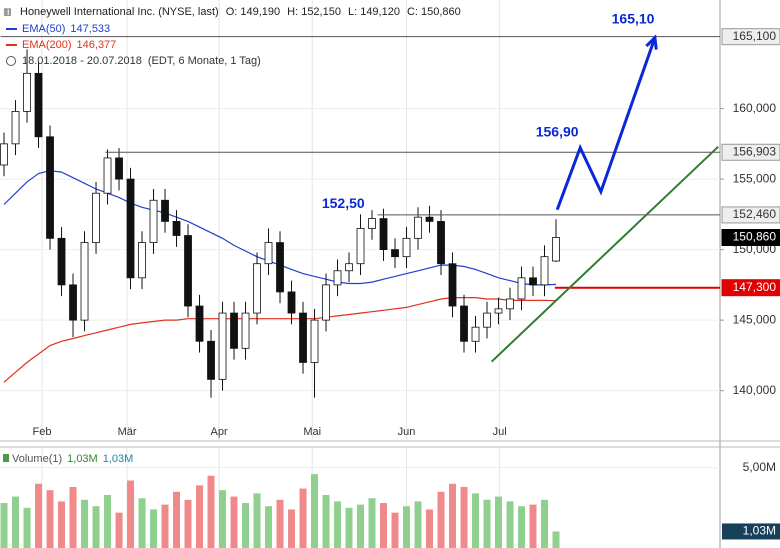 The height and width of the screenshot is (548, 780). What do you see at coordinates (755, 319) in the screenshot?
I see `y-tick-label: 145,000` at bounding box center [755, 319].